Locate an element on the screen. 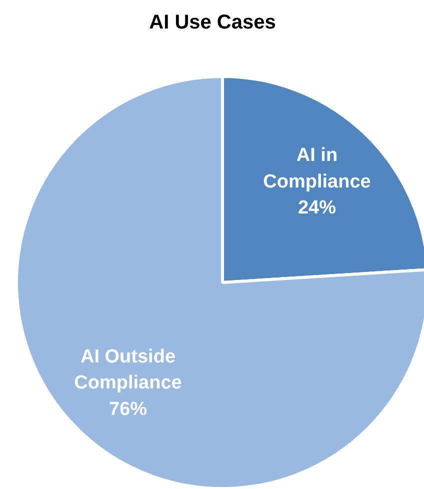 Image resolution: width=424 pixels, height=489 pixels. data-label: 76% is located at coordinates (128, 409).